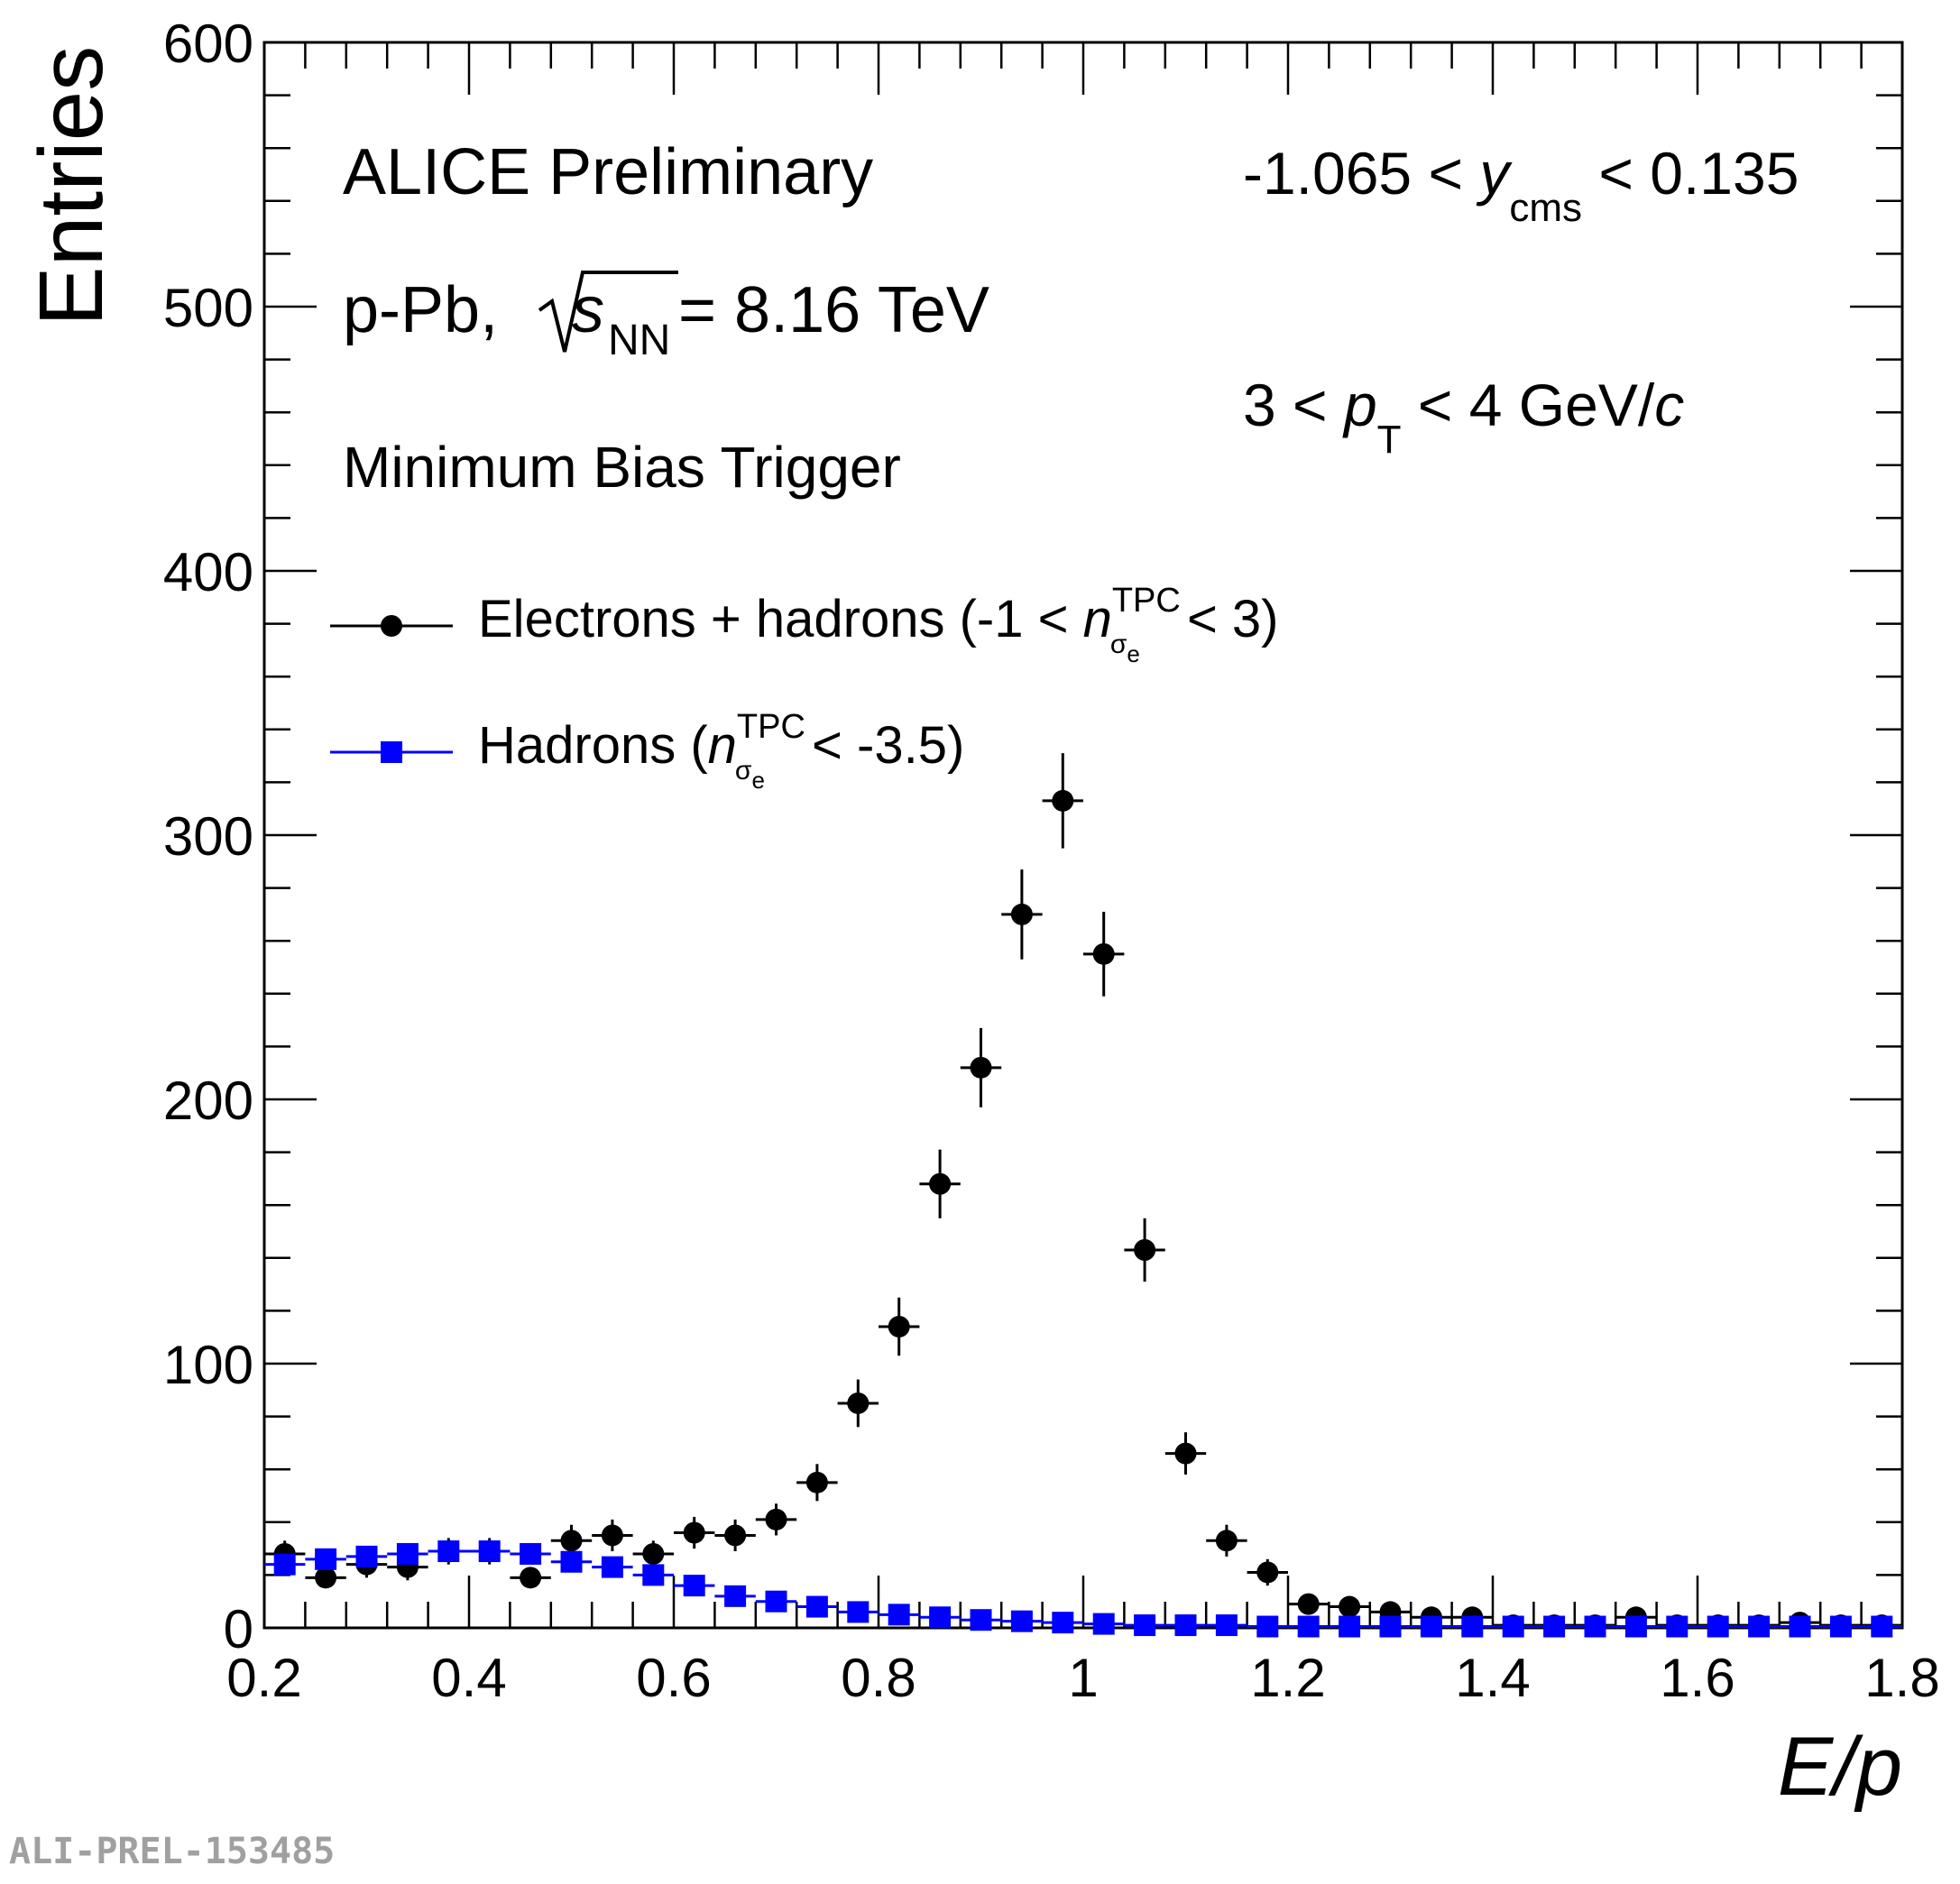 Image resolution: width=1960 pixels, height=1884 pixels. I want to click on x-tick-label: 1.2, so click(1287, 1678).